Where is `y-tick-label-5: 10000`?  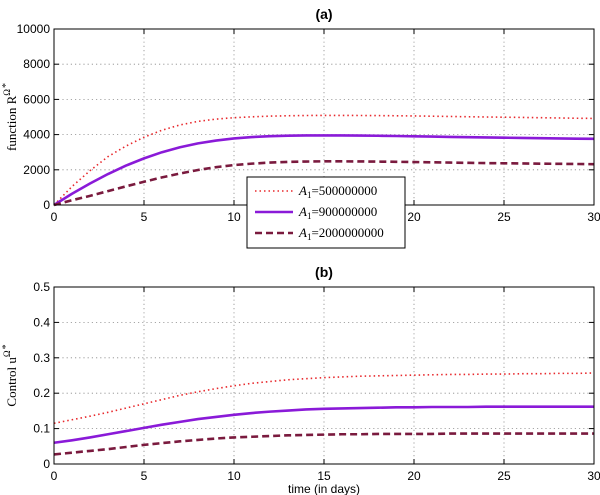
y-tick-label-5: 10000 is located at coordinates (34, 29).